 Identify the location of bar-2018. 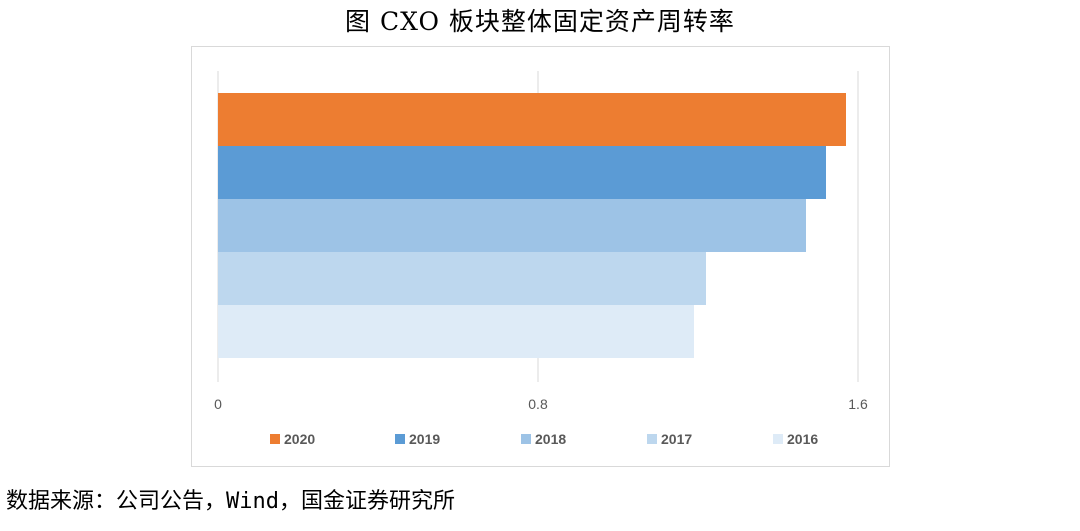
(512, 225).